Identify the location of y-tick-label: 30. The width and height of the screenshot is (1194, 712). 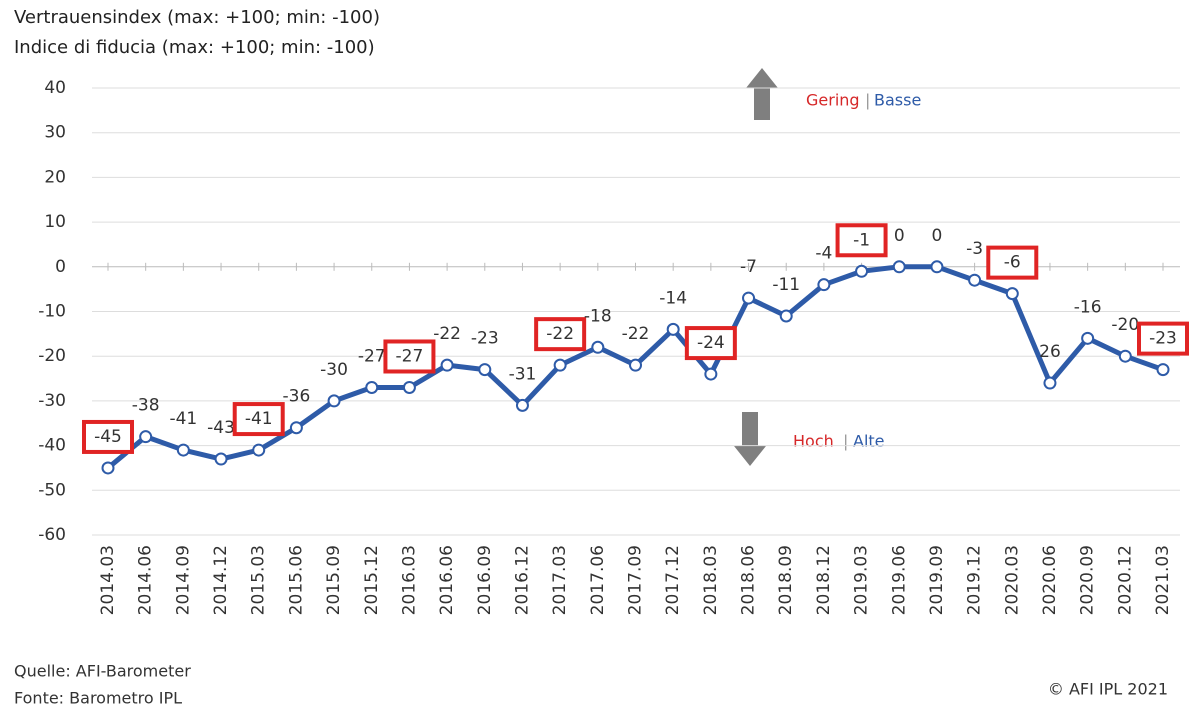
(55, 133).